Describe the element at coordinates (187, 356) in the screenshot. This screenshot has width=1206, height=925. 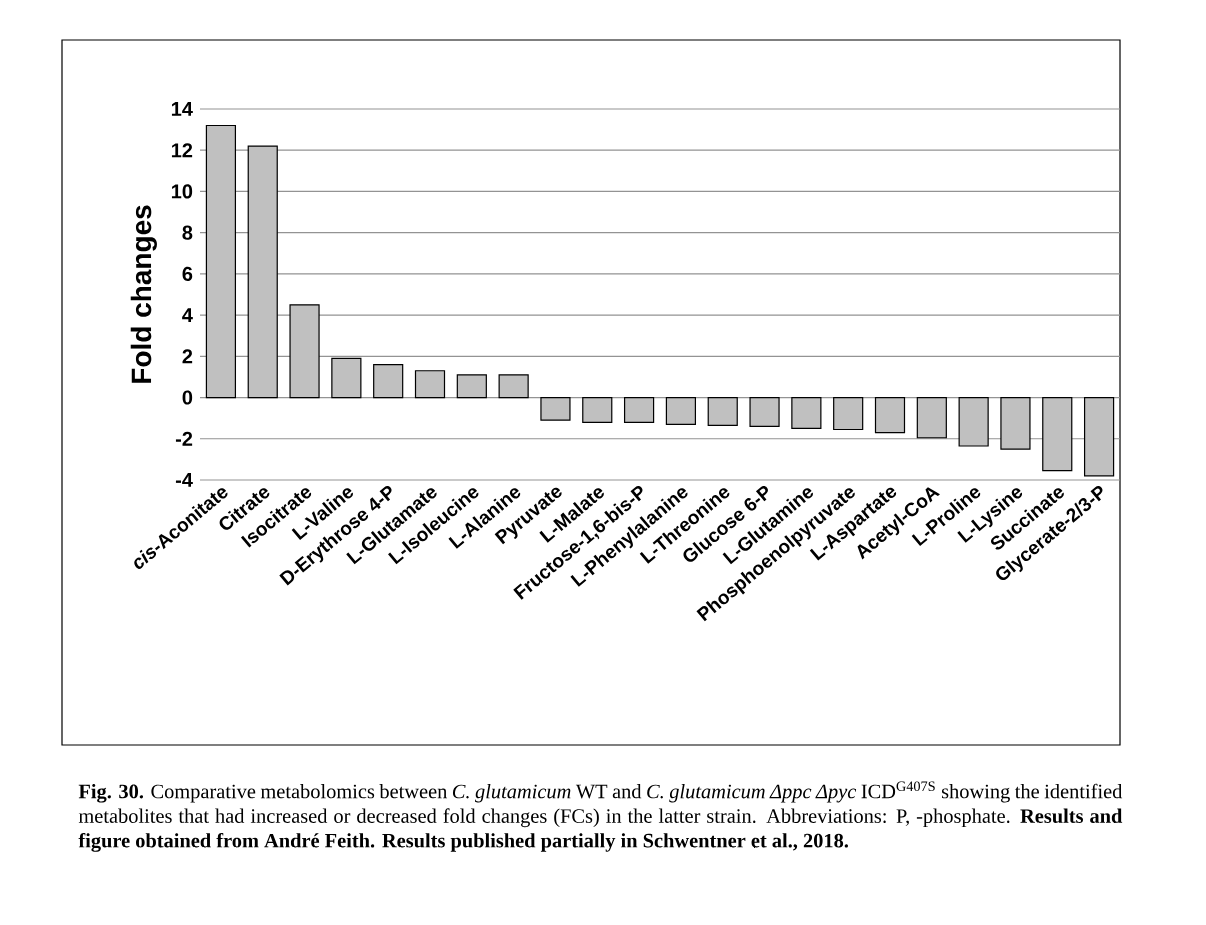
I see `y-tick-label: 2` at that location.